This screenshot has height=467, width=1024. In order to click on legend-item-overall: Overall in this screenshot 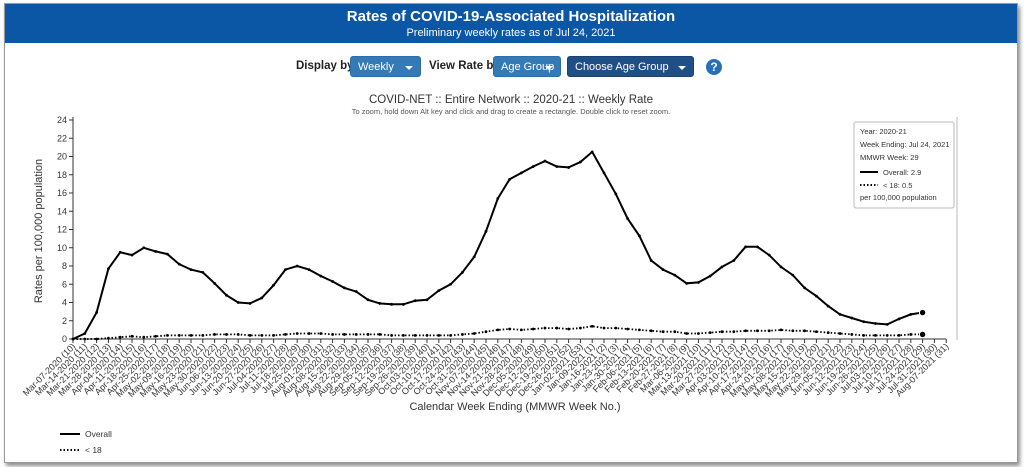, I will do `click(86, 434)`.